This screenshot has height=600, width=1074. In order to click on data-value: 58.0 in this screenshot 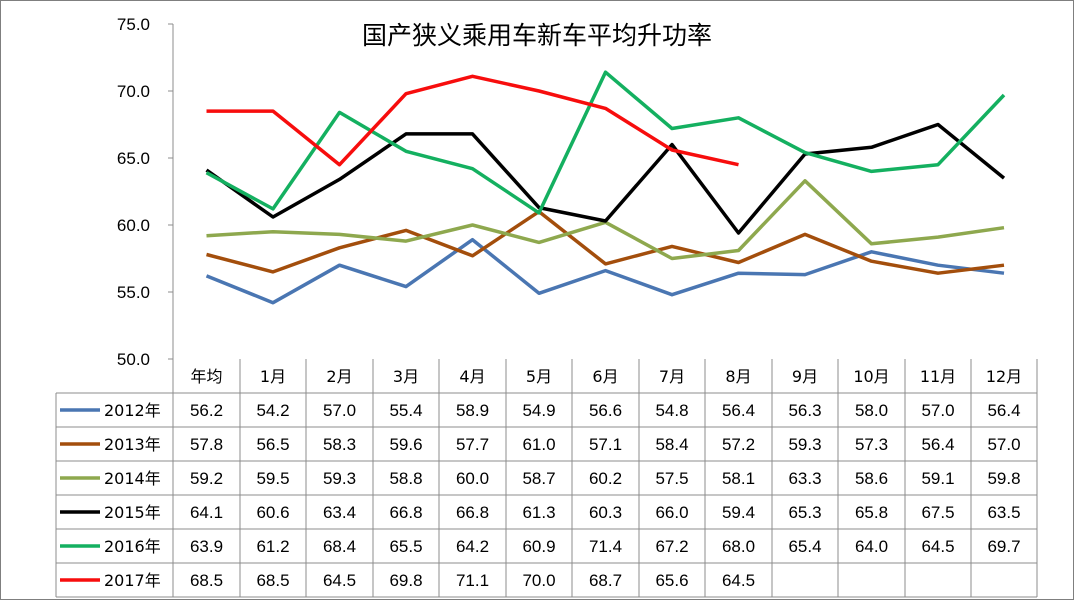, I will do `click(871, 410)`.